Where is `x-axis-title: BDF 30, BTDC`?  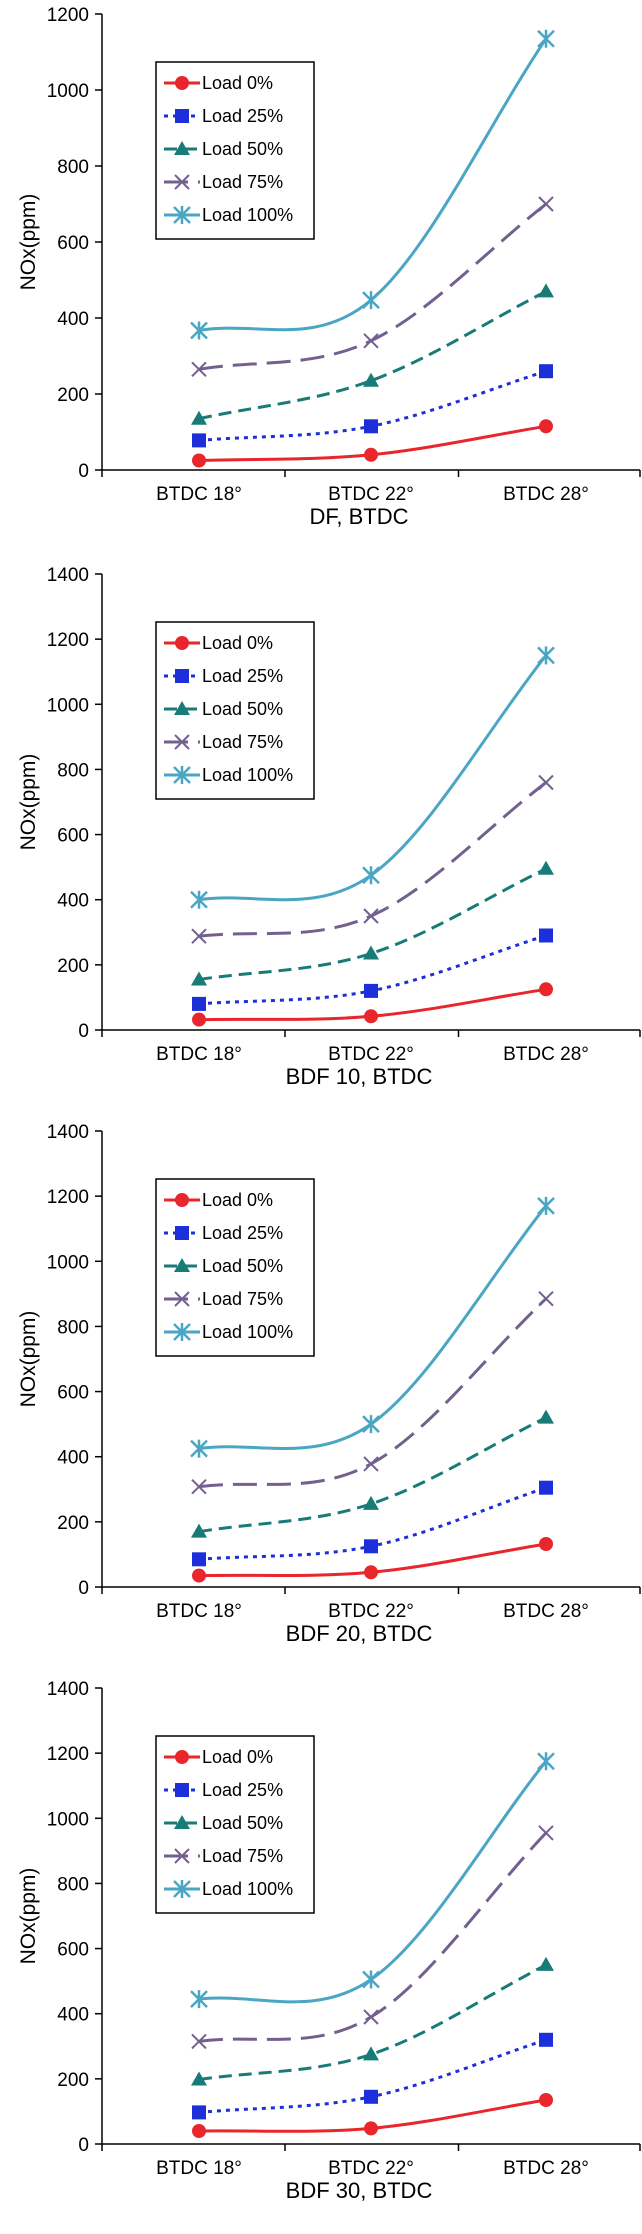 x-axis-title: BDF 30, BTDC is located at coordinates (359, 2190).